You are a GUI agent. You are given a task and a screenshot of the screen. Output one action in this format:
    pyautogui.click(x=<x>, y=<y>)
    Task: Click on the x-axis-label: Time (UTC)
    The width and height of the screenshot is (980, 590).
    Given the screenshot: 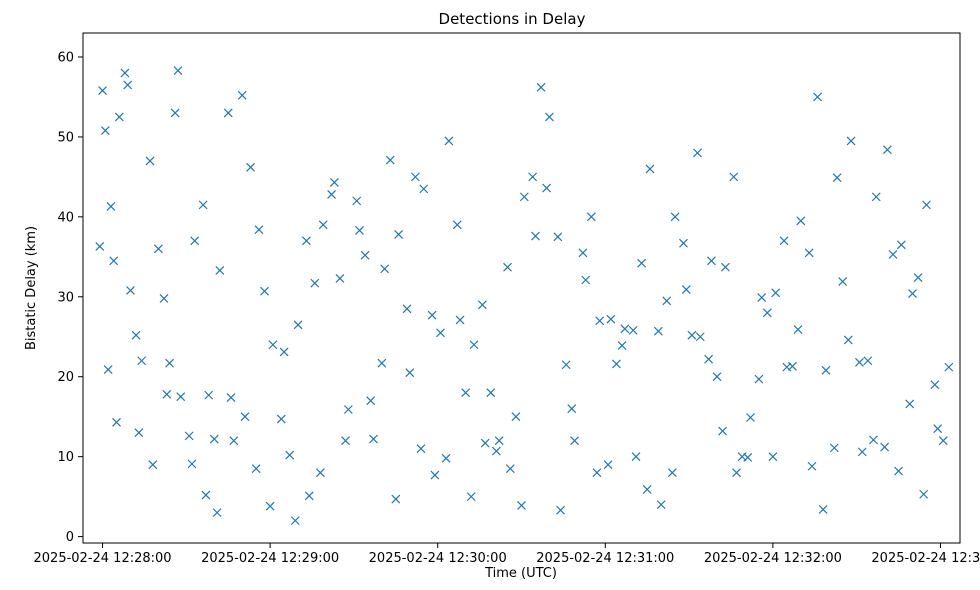 What is the action you would take?
    pyautogui.click(x=520, y=573)
    